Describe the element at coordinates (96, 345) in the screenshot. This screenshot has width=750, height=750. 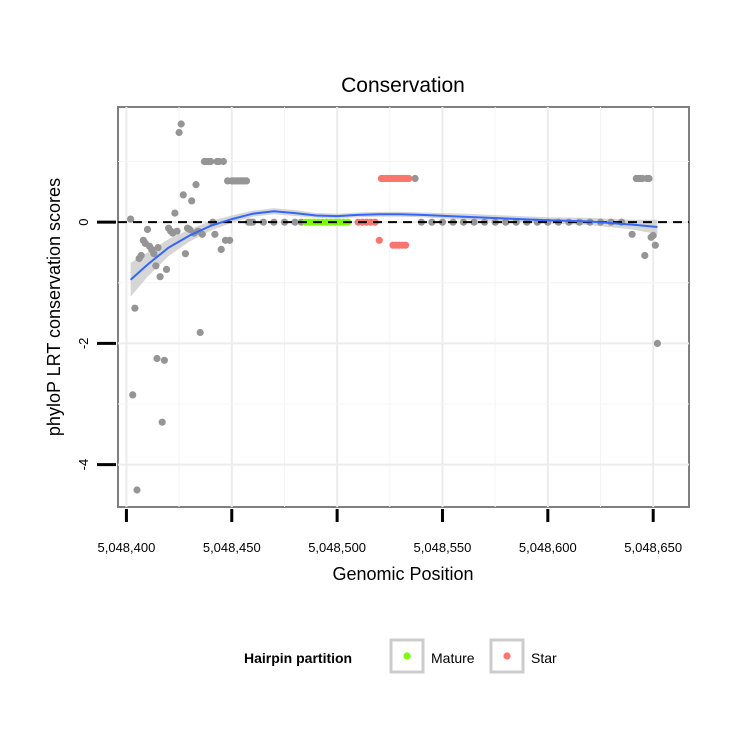
I see `y-axis: -4 -2 0` at that location.